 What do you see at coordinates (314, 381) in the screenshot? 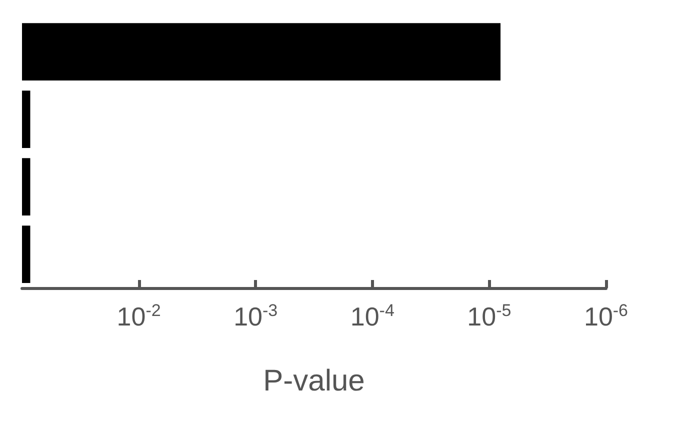
I see `x-axis-title: P-value` at bounding box center [314, 381].